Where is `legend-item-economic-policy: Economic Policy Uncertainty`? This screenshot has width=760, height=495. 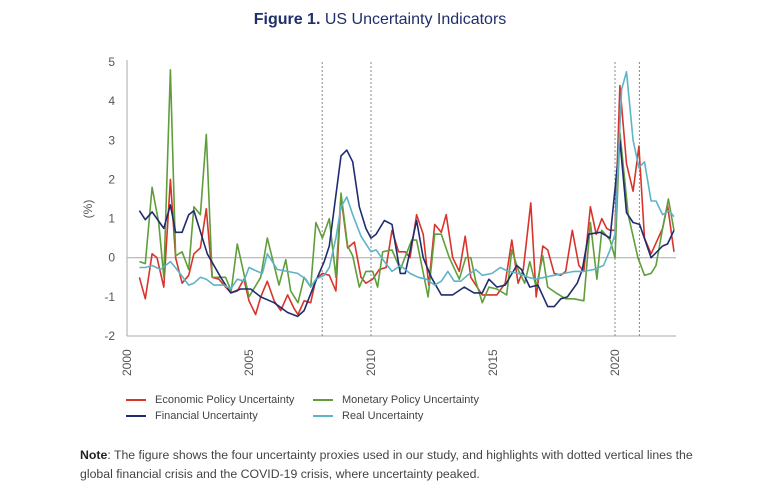
legend-item-economic-policy: Economic Policy Uncertainty is located at coordinates (210, 400).